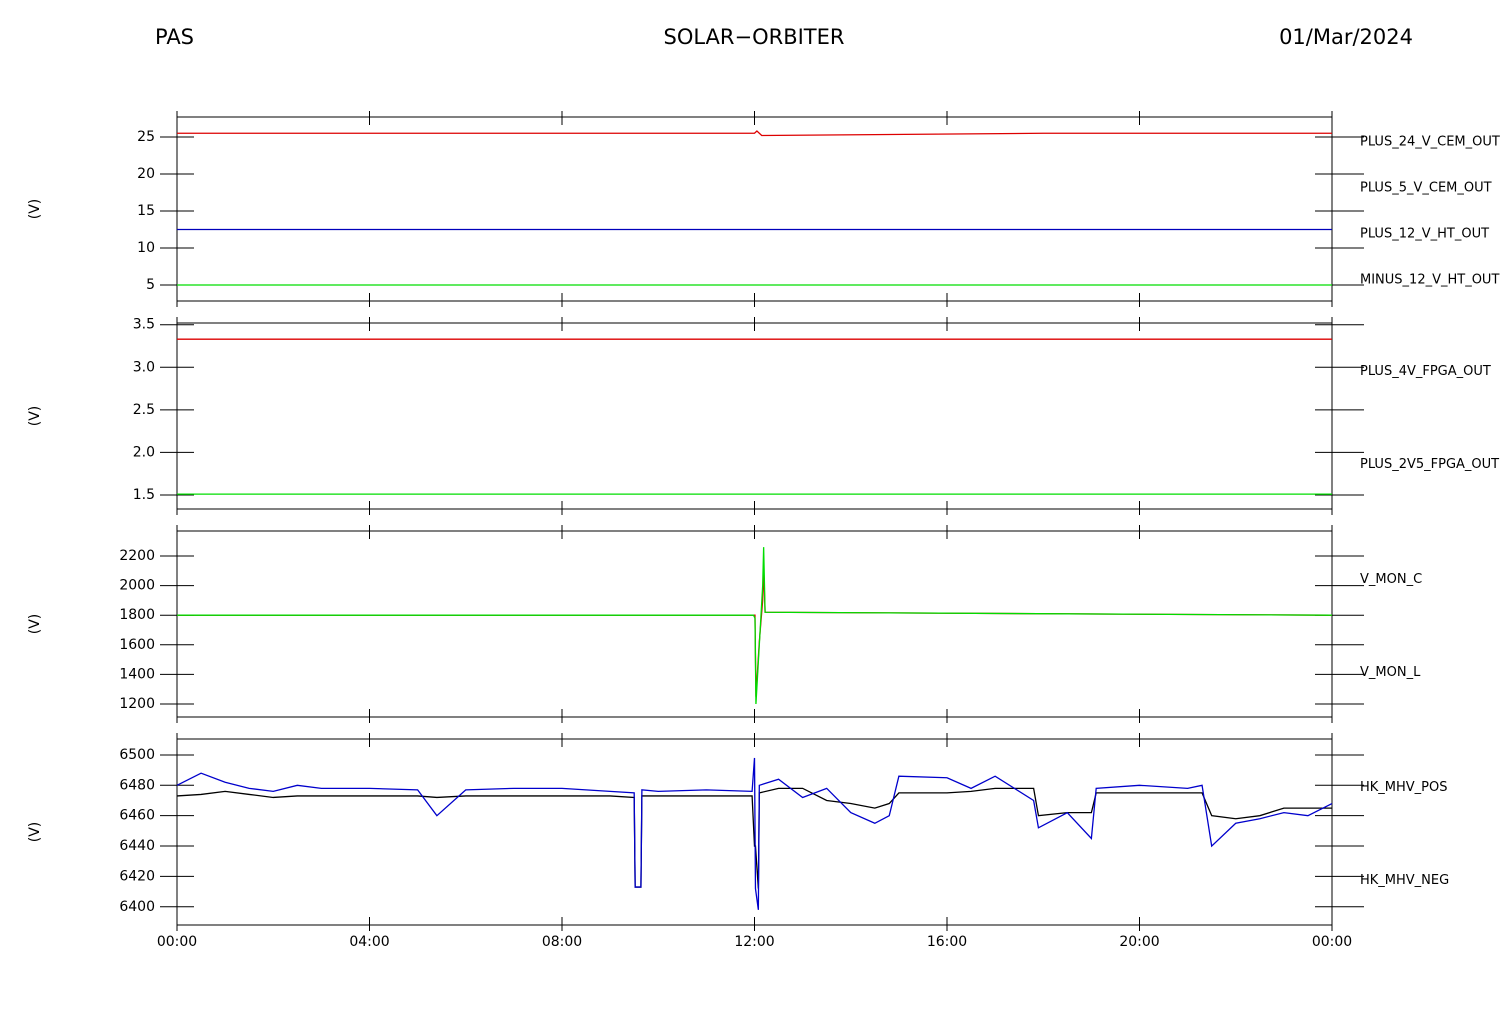  Describe the element at coordinates (1429, 464) in the screenshot. I see `legend-label: PLUS_2V5_FPGA_OUT` at that location.